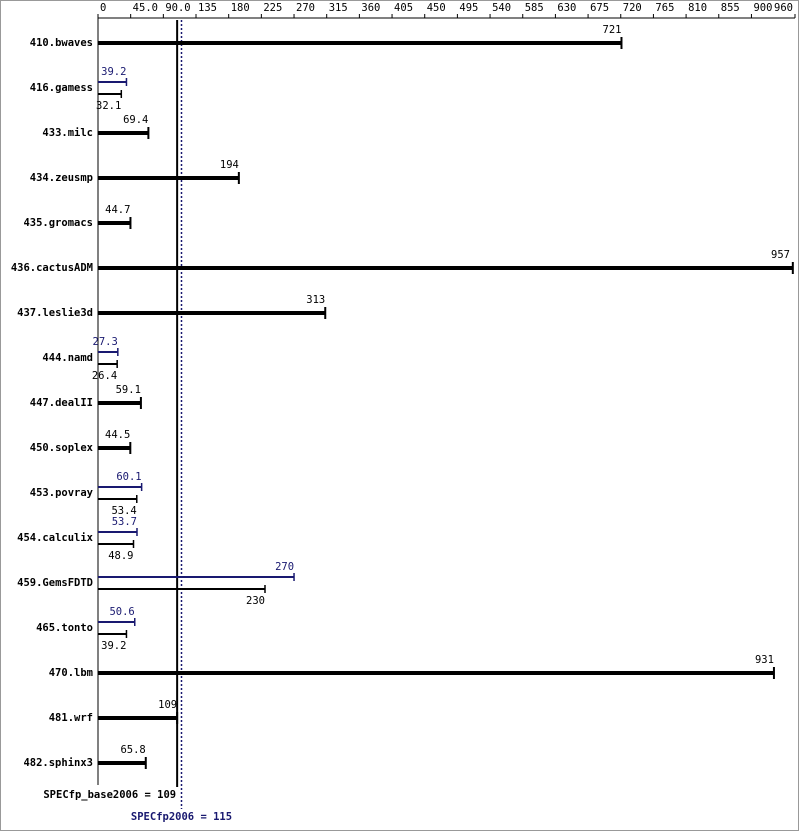 This screenshot has height=831, width=799. Describe the element at coordinates (783, 8) in the screenshot. I see `x-tick-label: 960` at that location.